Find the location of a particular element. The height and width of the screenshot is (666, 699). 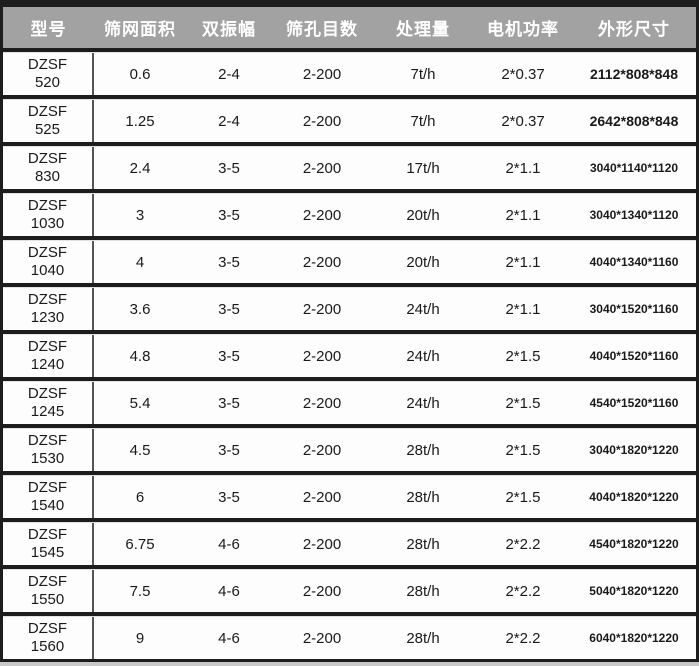

cell-dimensions: 3040*1520*1160 is located at coordinates (634, 309).